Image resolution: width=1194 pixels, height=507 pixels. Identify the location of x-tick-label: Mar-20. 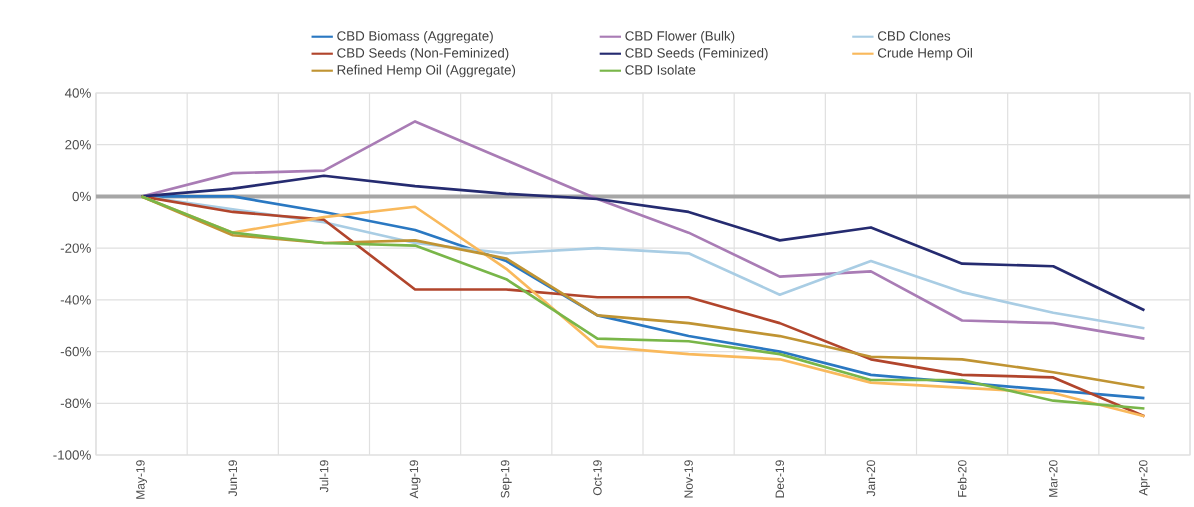
(1053, 478).